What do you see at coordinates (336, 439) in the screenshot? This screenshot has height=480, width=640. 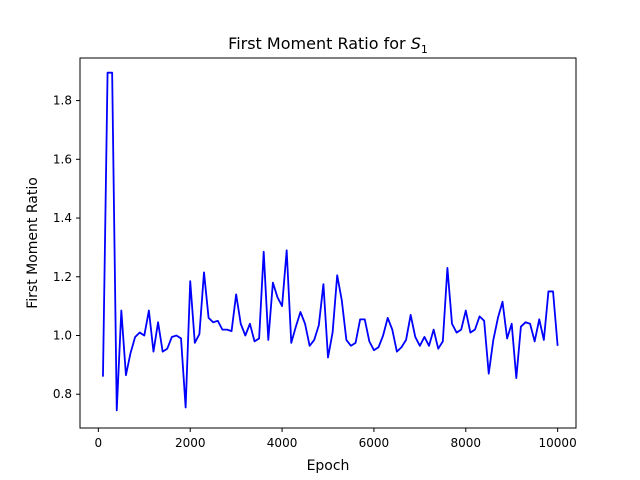 I see `x-axis: 0 2000 4000 6000 8000 10000` at bounding box center [336, 439].